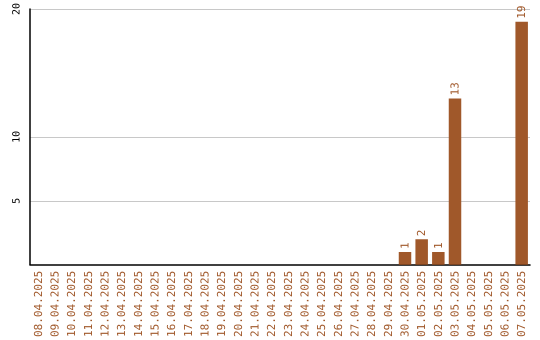 The height and width of the screenshot is (340, 540). What do you see at coordinates (371, 304) in the screenshot?
I see `x-tick-label: 28.04.2025` at bounding box center [371, 304].